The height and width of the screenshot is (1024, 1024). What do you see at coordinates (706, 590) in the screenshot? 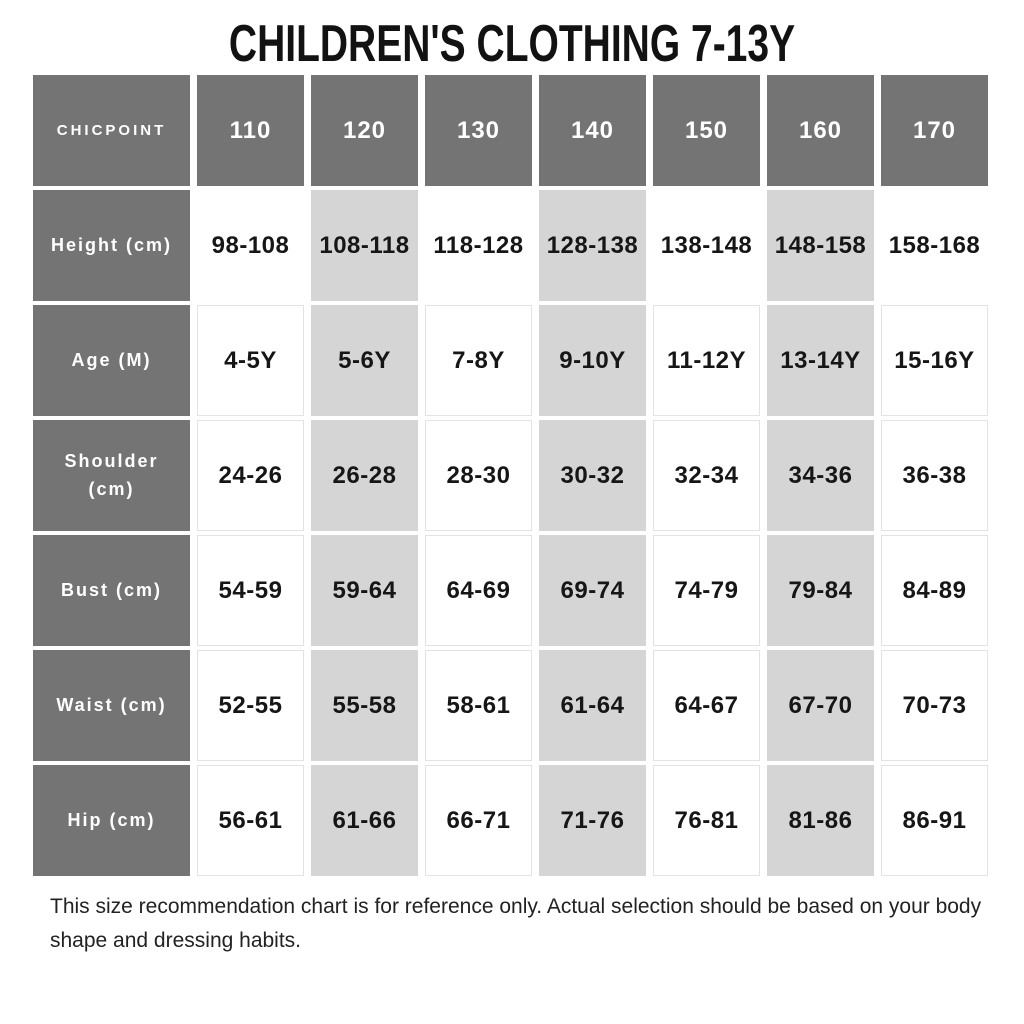
I see `size-cell: 74-79` at bounding box center [706, 590].